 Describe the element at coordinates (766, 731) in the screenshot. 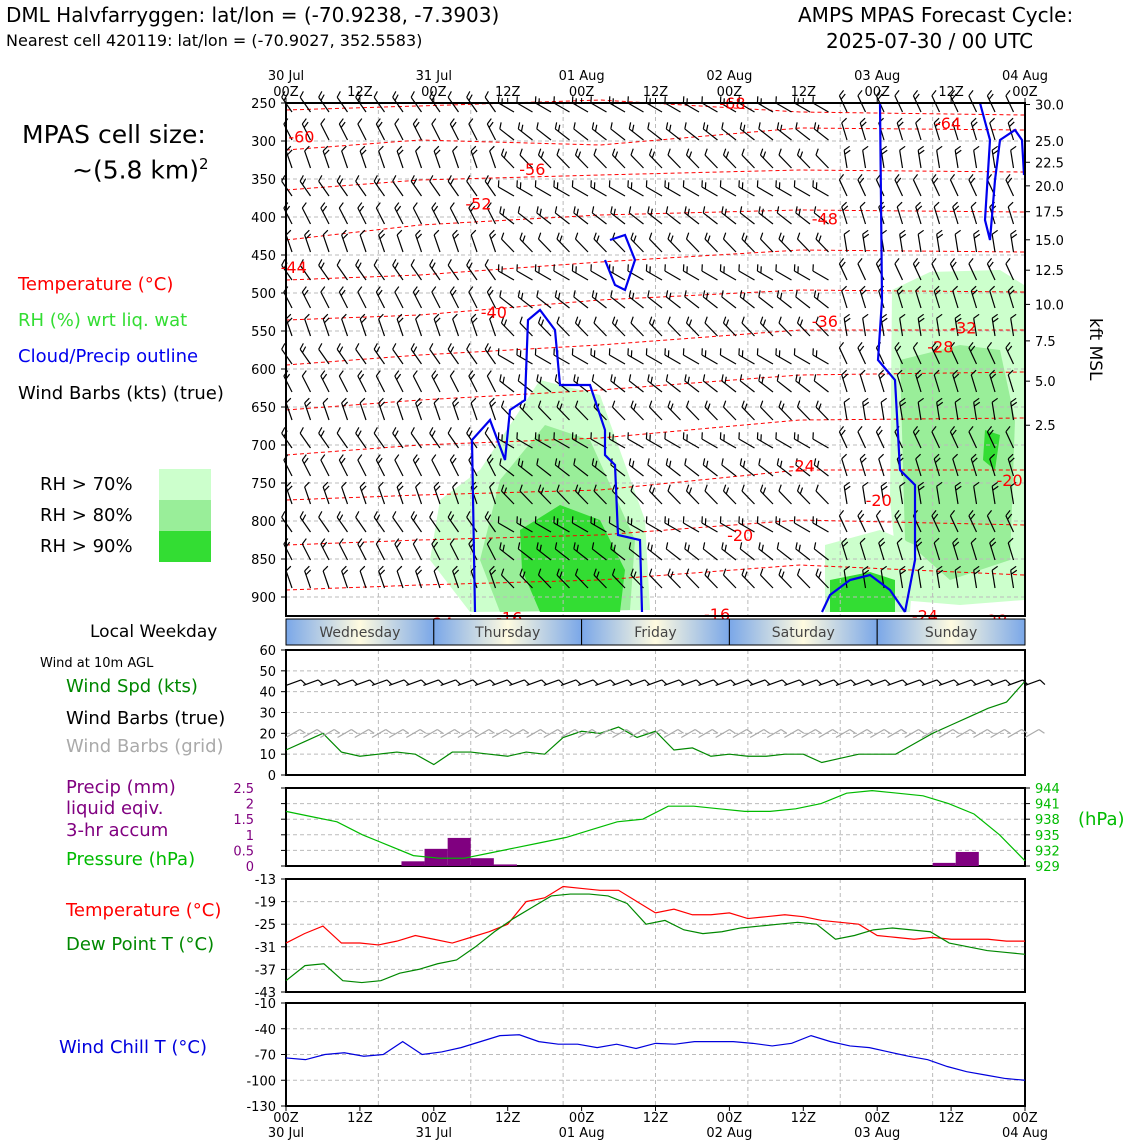

I see `grid-wind-barb-flag` at that location.